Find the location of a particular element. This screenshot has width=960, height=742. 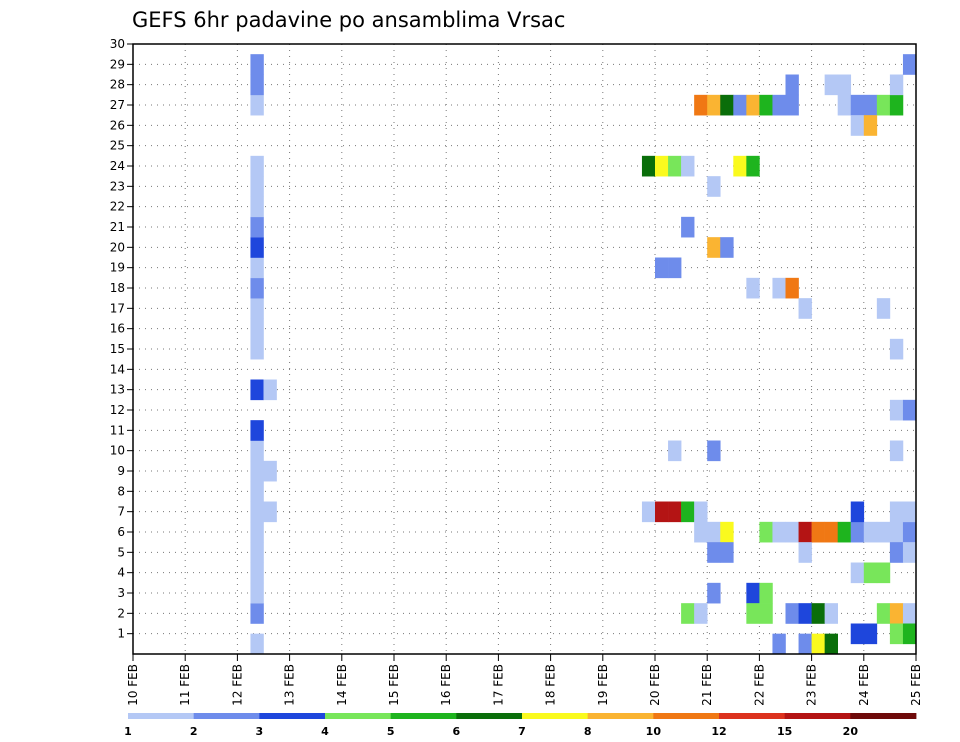

colorbar-label: 6 is located at coordinates (457, 731).